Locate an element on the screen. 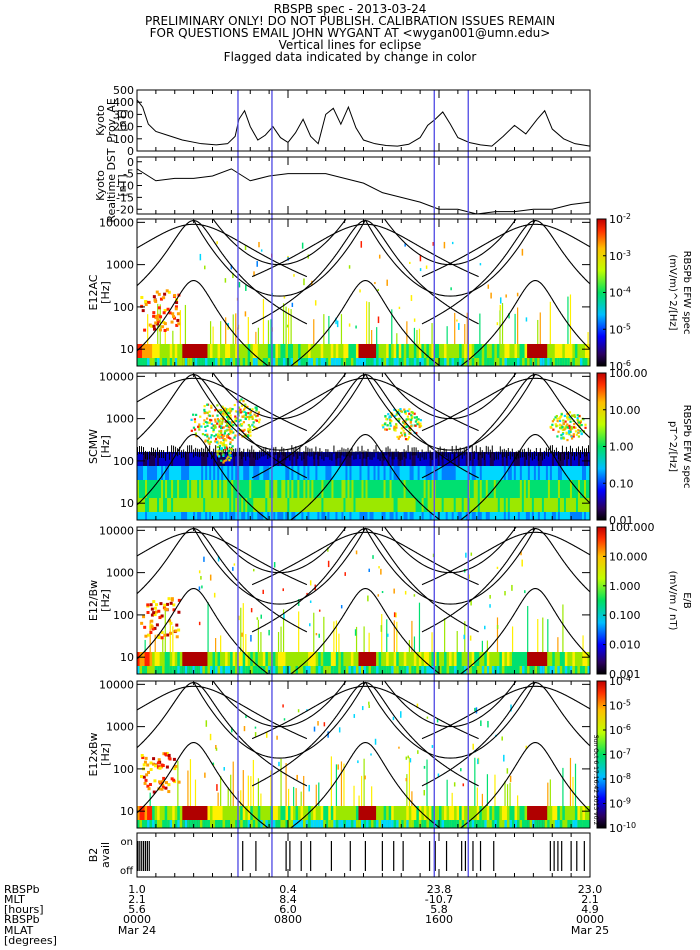 The height and width of the screenshot is (950, 700). footer-date: Mar 24 is located at coordinates (137, 930).